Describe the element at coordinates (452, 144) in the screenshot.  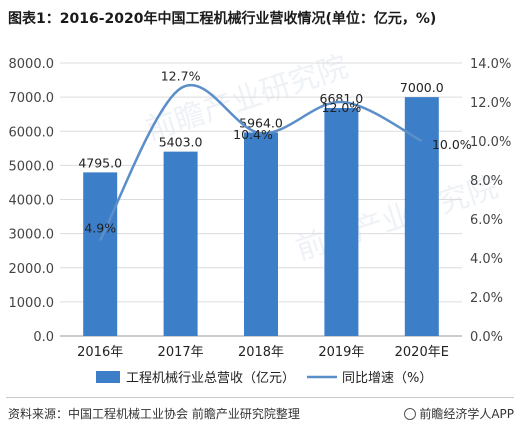
I see `line-value-label: 10.0%` at that location.